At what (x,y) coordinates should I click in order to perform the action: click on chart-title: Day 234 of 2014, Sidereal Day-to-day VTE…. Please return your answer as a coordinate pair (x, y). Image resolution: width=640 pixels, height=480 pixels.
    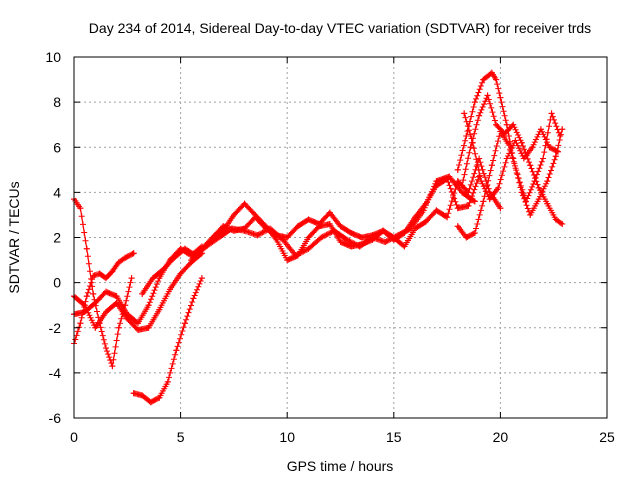
    Looking at the image, I should click on (340, 28).